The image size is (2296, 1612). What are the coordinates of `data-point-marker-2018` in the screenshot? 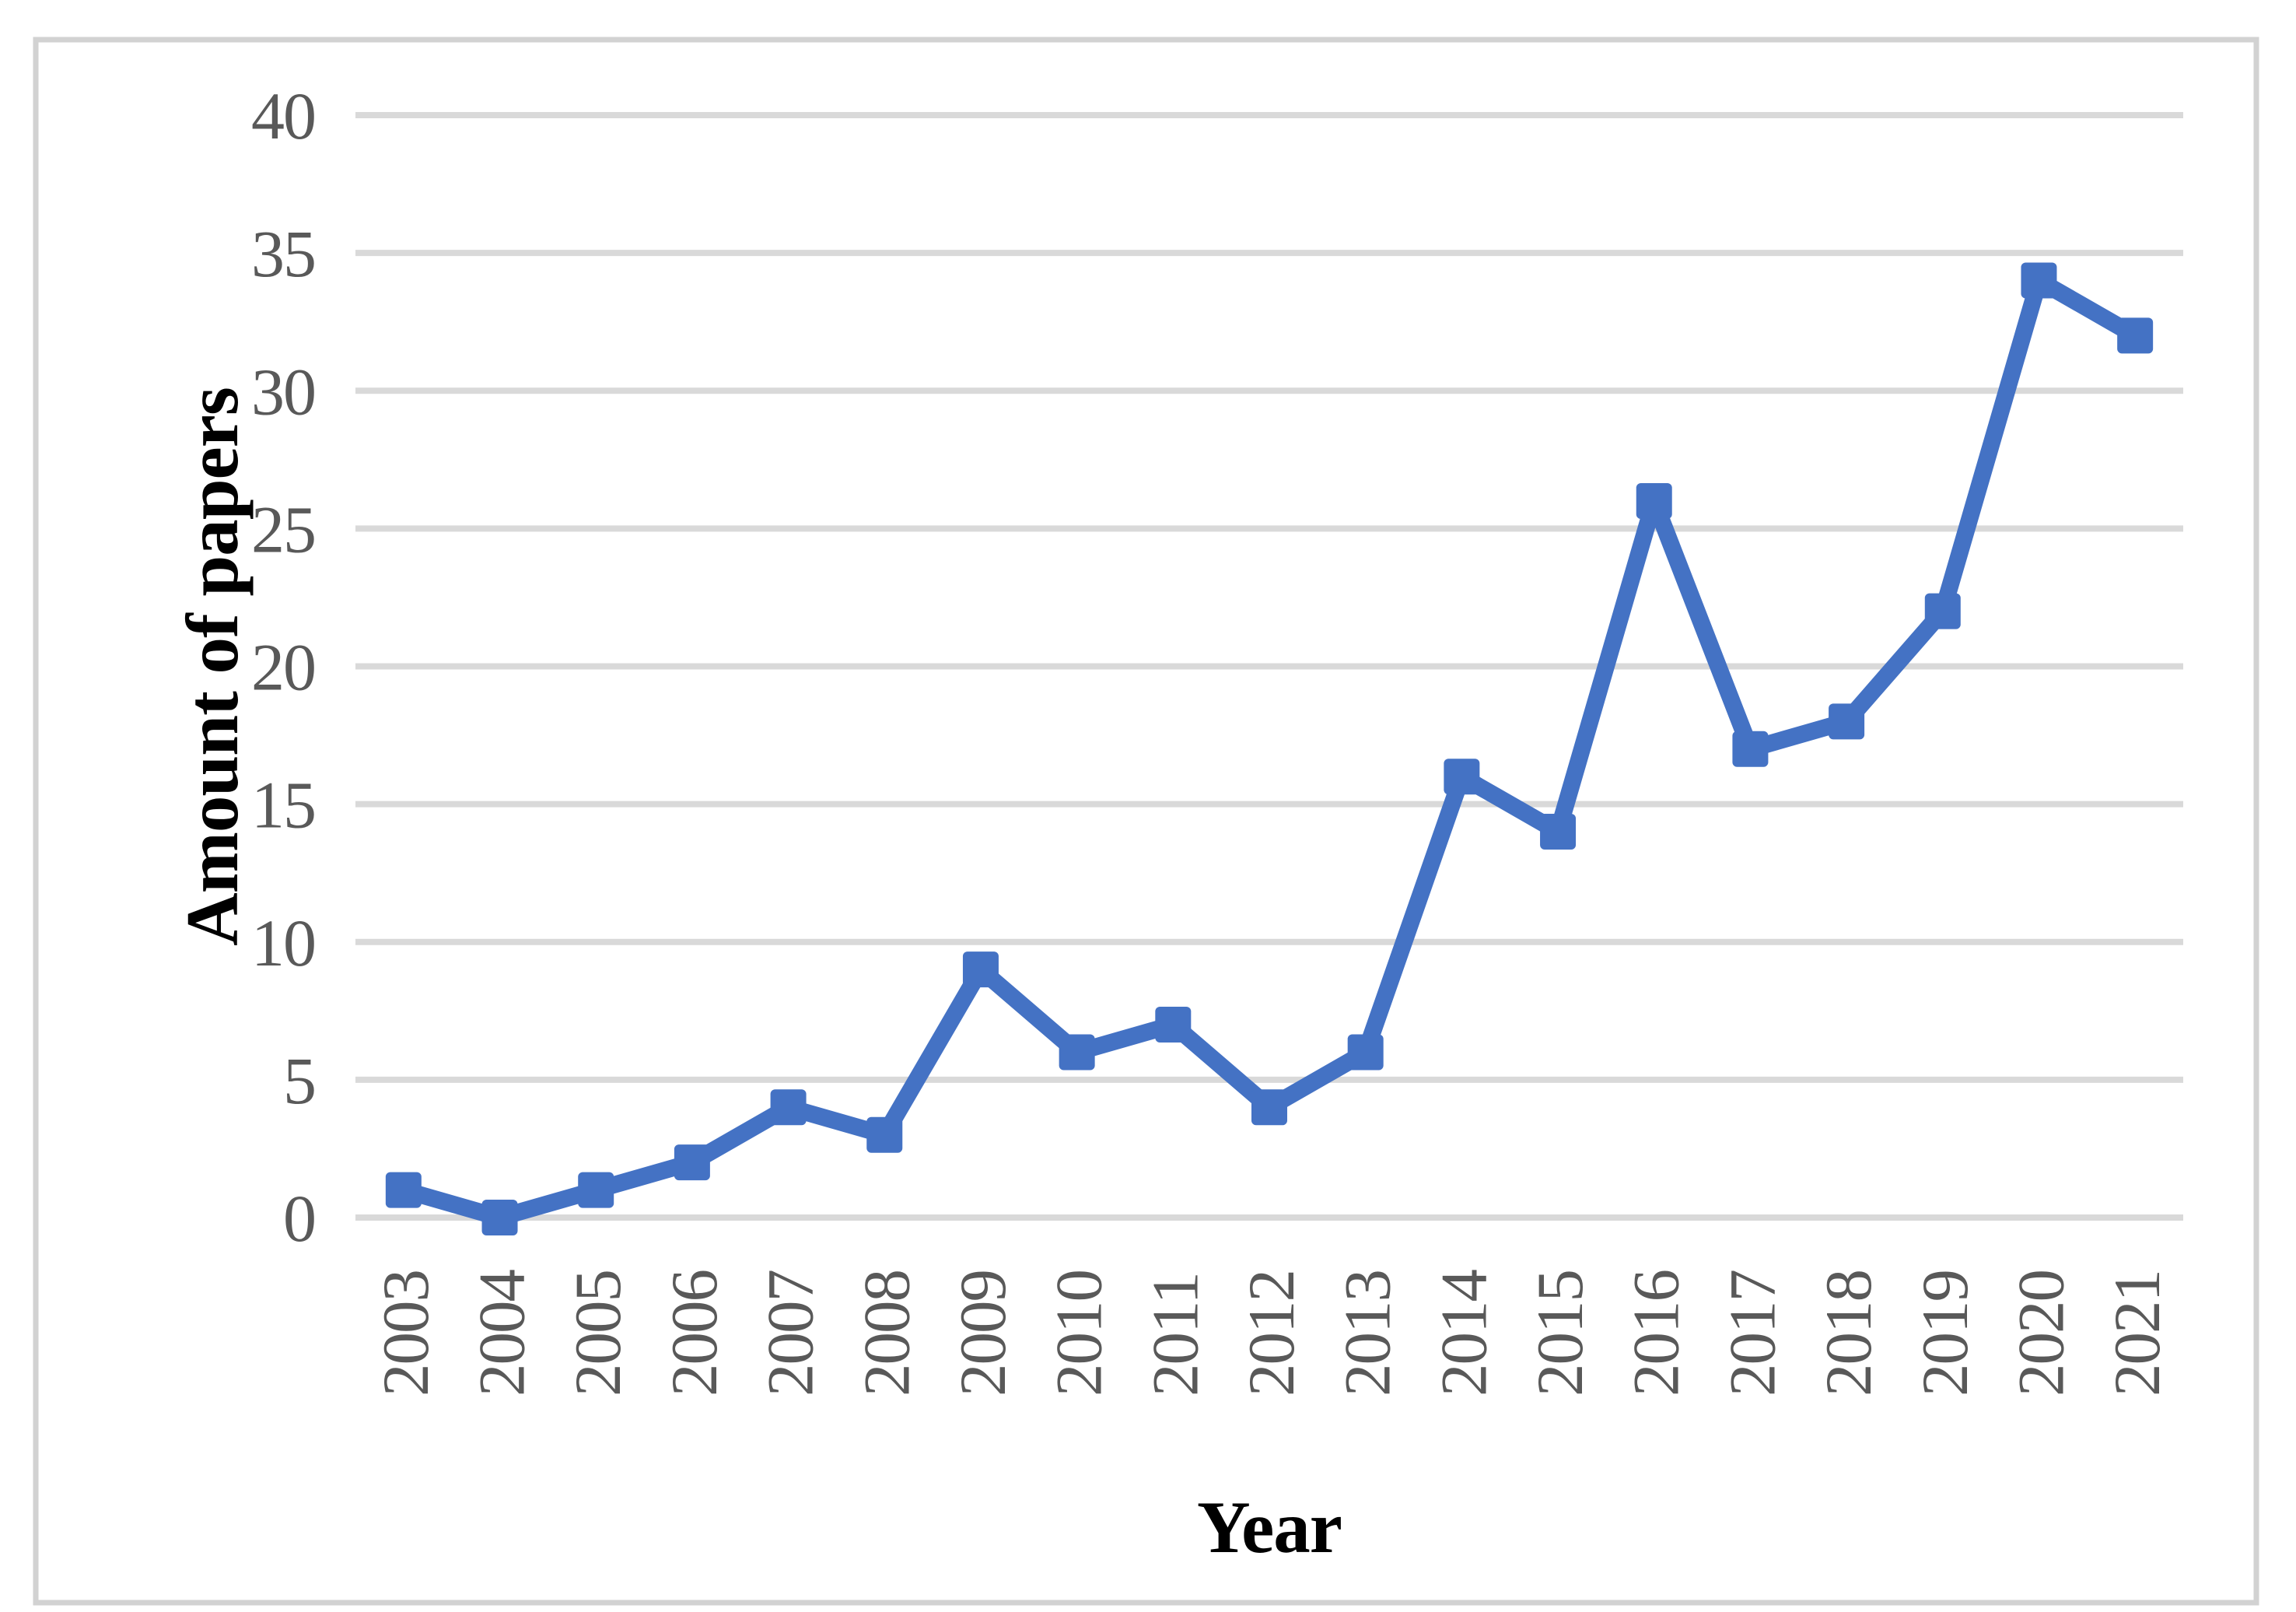 It's located at (1847, 721).